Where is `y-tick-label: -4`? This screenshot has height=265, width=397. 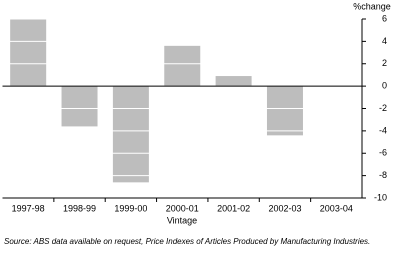 y-tick-label: -4 is located at coordinates (383, 130).